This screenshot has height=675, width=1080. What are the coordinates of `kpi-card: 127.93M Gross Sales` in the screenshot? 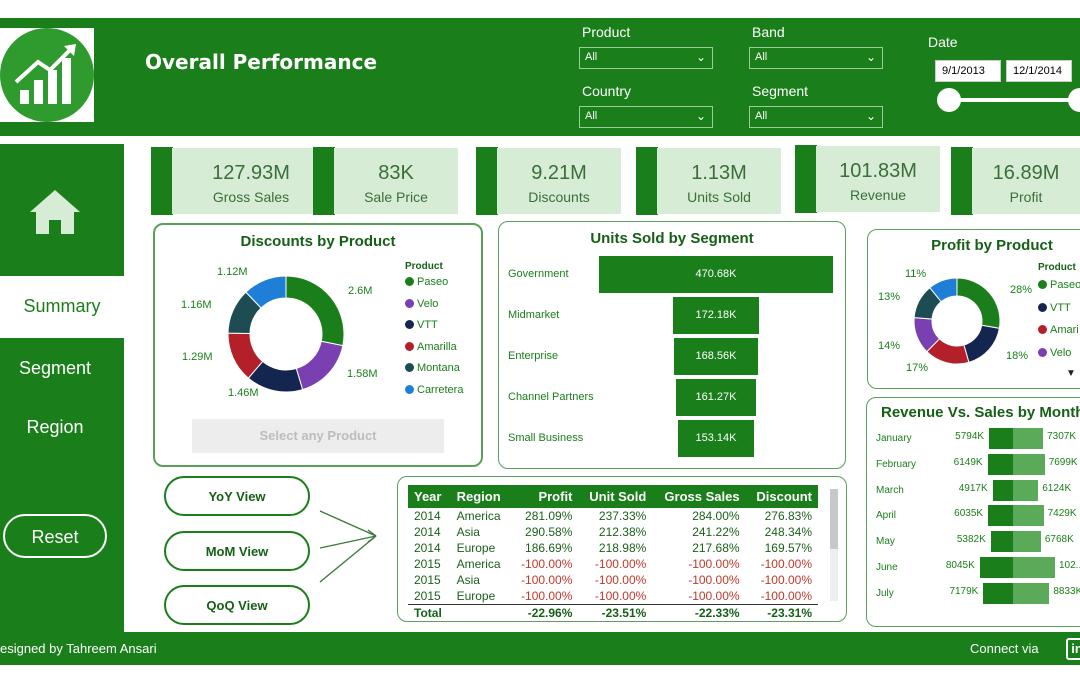 It's located at (251, 181).